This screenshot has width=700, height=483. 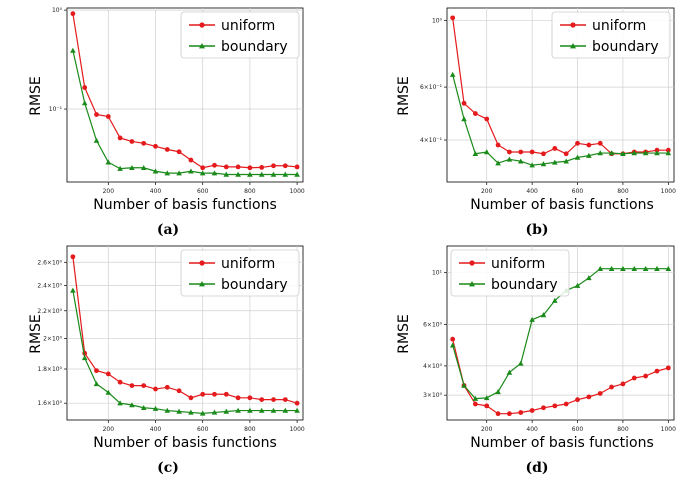 What do you see at coordinates (56, 109) in the screenshot?
I see `y-tick-label: 10⁻¹` at bounding box center [56, 109].